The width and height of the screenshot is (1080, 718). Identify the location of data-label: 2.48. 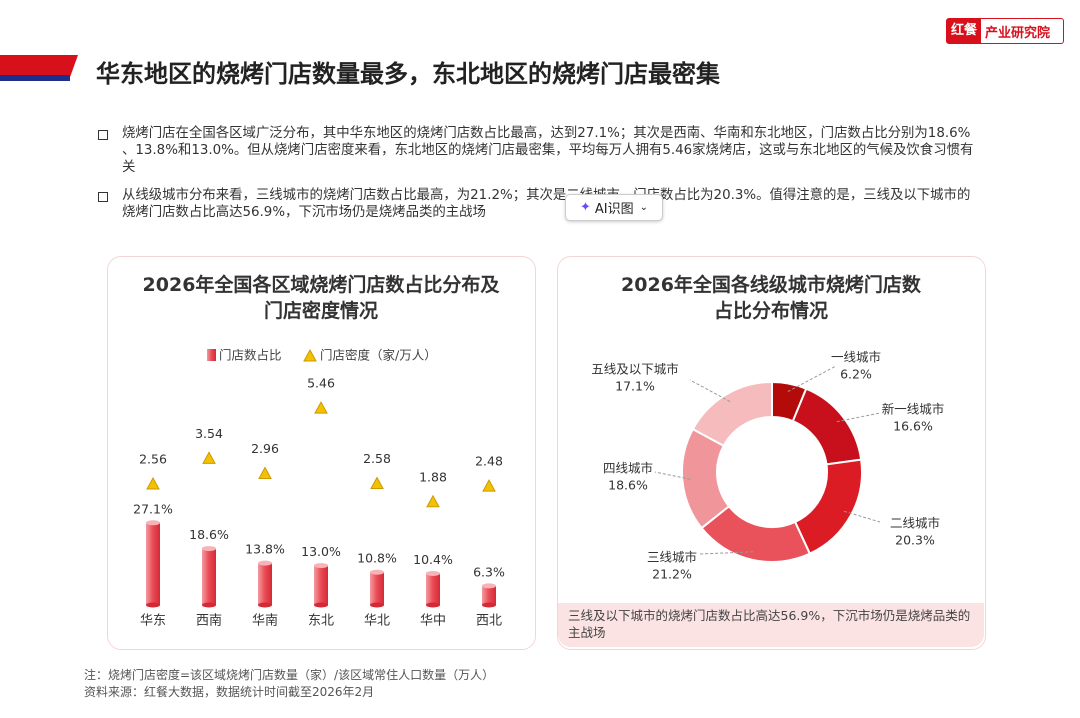
(489, 461).